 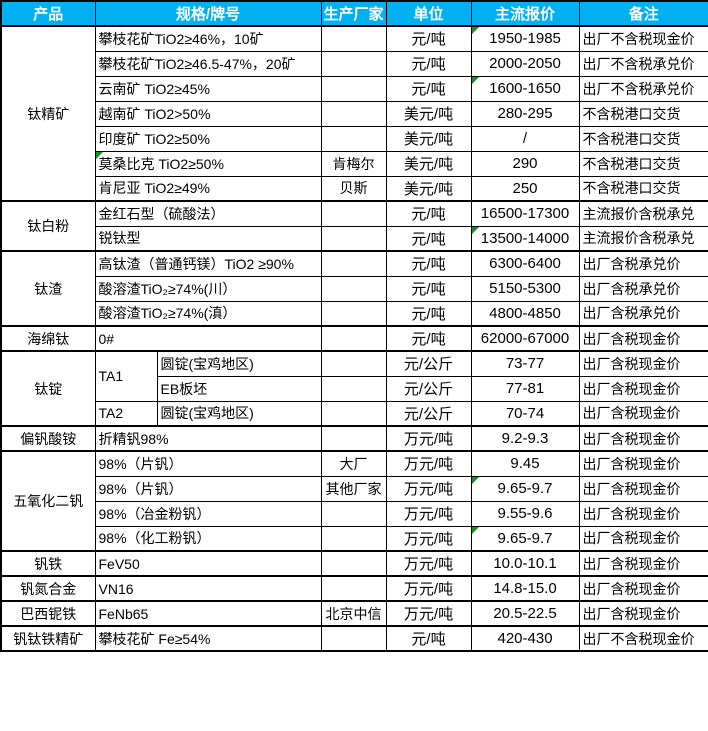 I want to click on spec-cell: 0#, so click(x=208, y=338).